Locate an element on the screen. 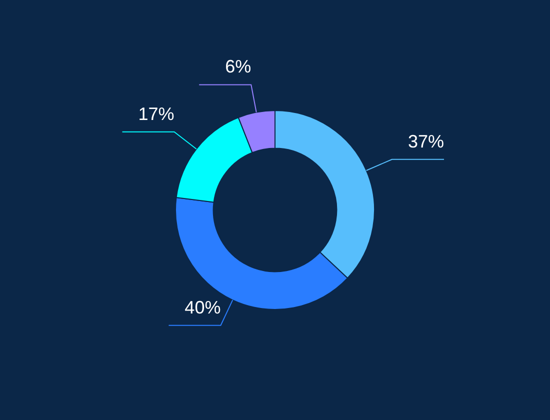 Image resolution: width=550 pixels, height=420 pixels. data-label: 17% is located at coordinates (156, 114).